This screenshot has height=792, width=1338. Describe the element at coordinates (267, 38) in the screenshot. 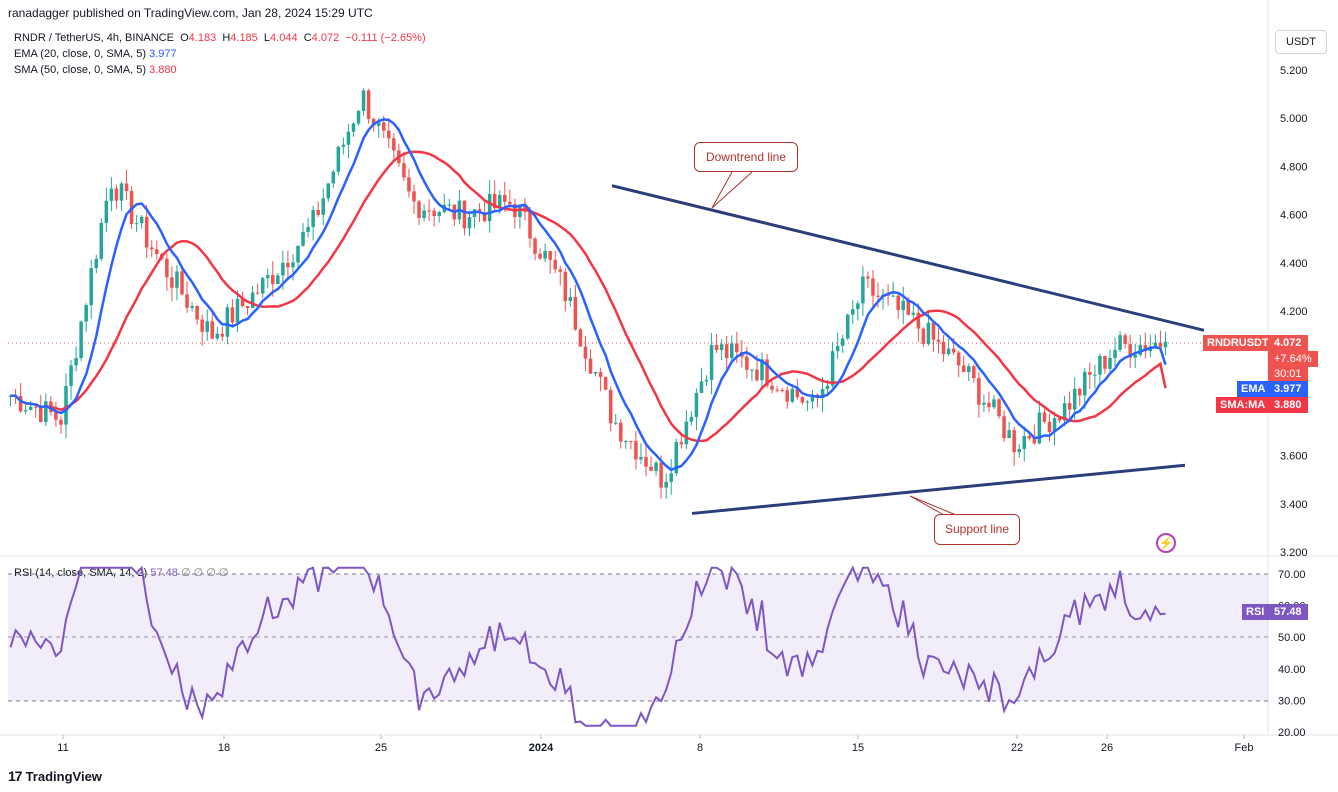

I see `low-label: L` at that location.